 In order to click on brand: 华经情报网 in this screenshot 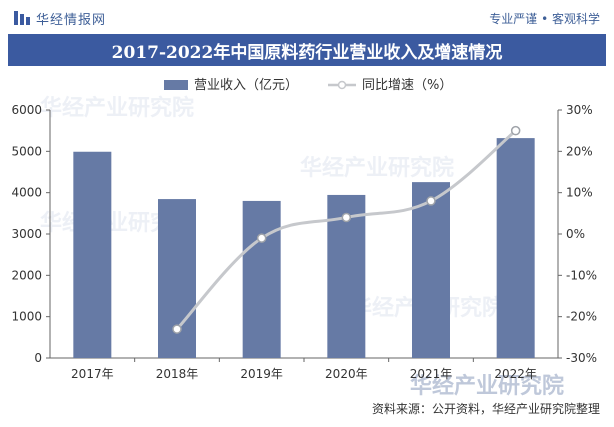, I will do `click(60, 19)`.